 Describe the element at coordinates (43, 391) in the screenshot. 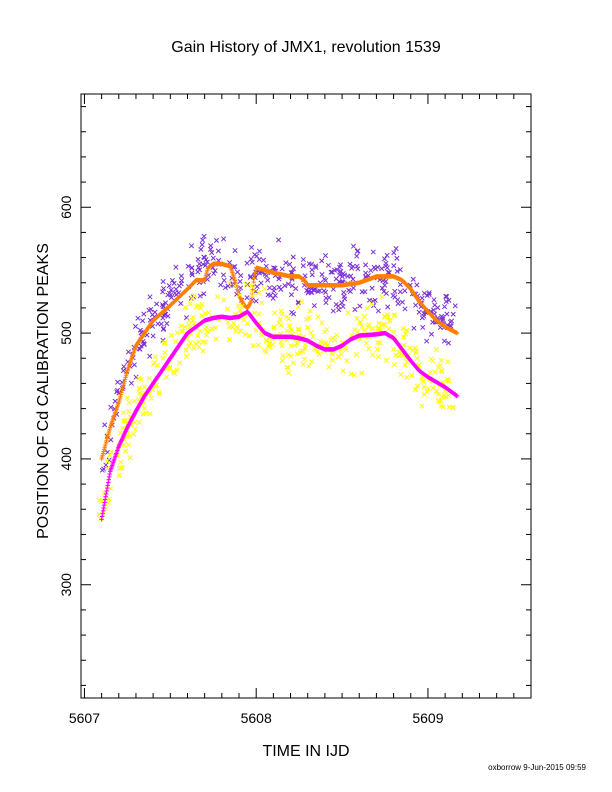

I see `y-axis-label: POSITION OF Cd CALIBRATION PEAKS` at that location.